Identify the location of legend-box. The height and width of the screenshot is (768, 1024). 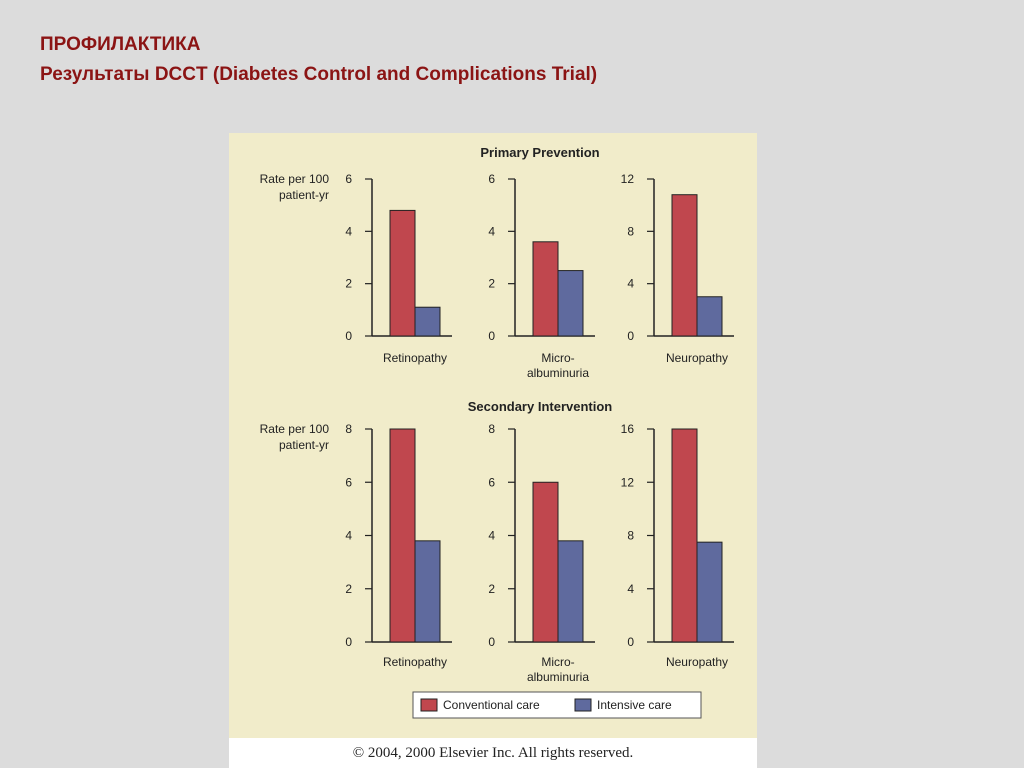
(557, 705).